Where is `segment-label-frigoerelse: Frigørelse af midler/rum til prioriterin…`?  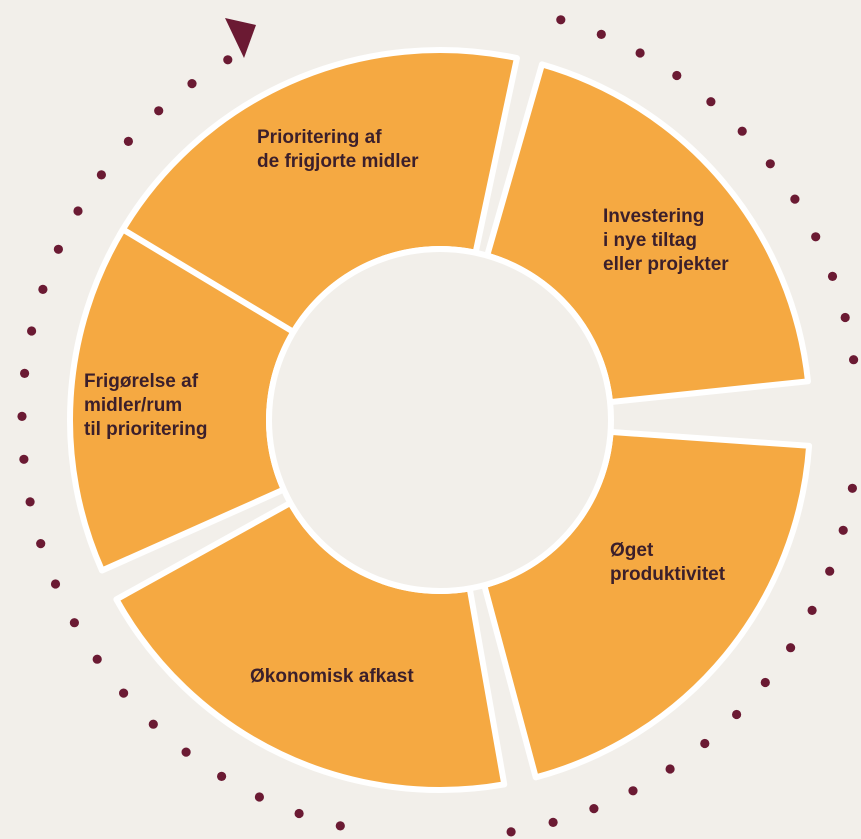
segment-label-frigoerelse: Frigørelse af midler/rum til prioriterin… is located at coordinates (146, 405).